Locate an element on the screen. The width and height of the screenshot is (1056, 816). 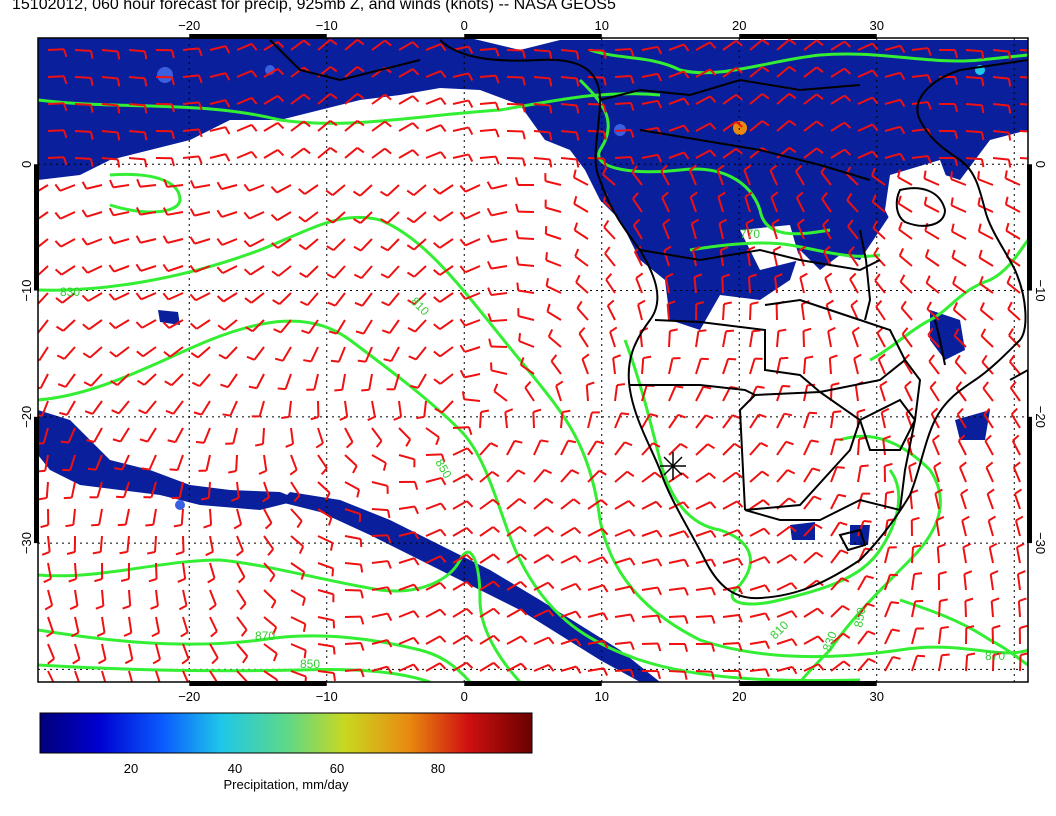
frame-bar is located at coordinates (36, 227).